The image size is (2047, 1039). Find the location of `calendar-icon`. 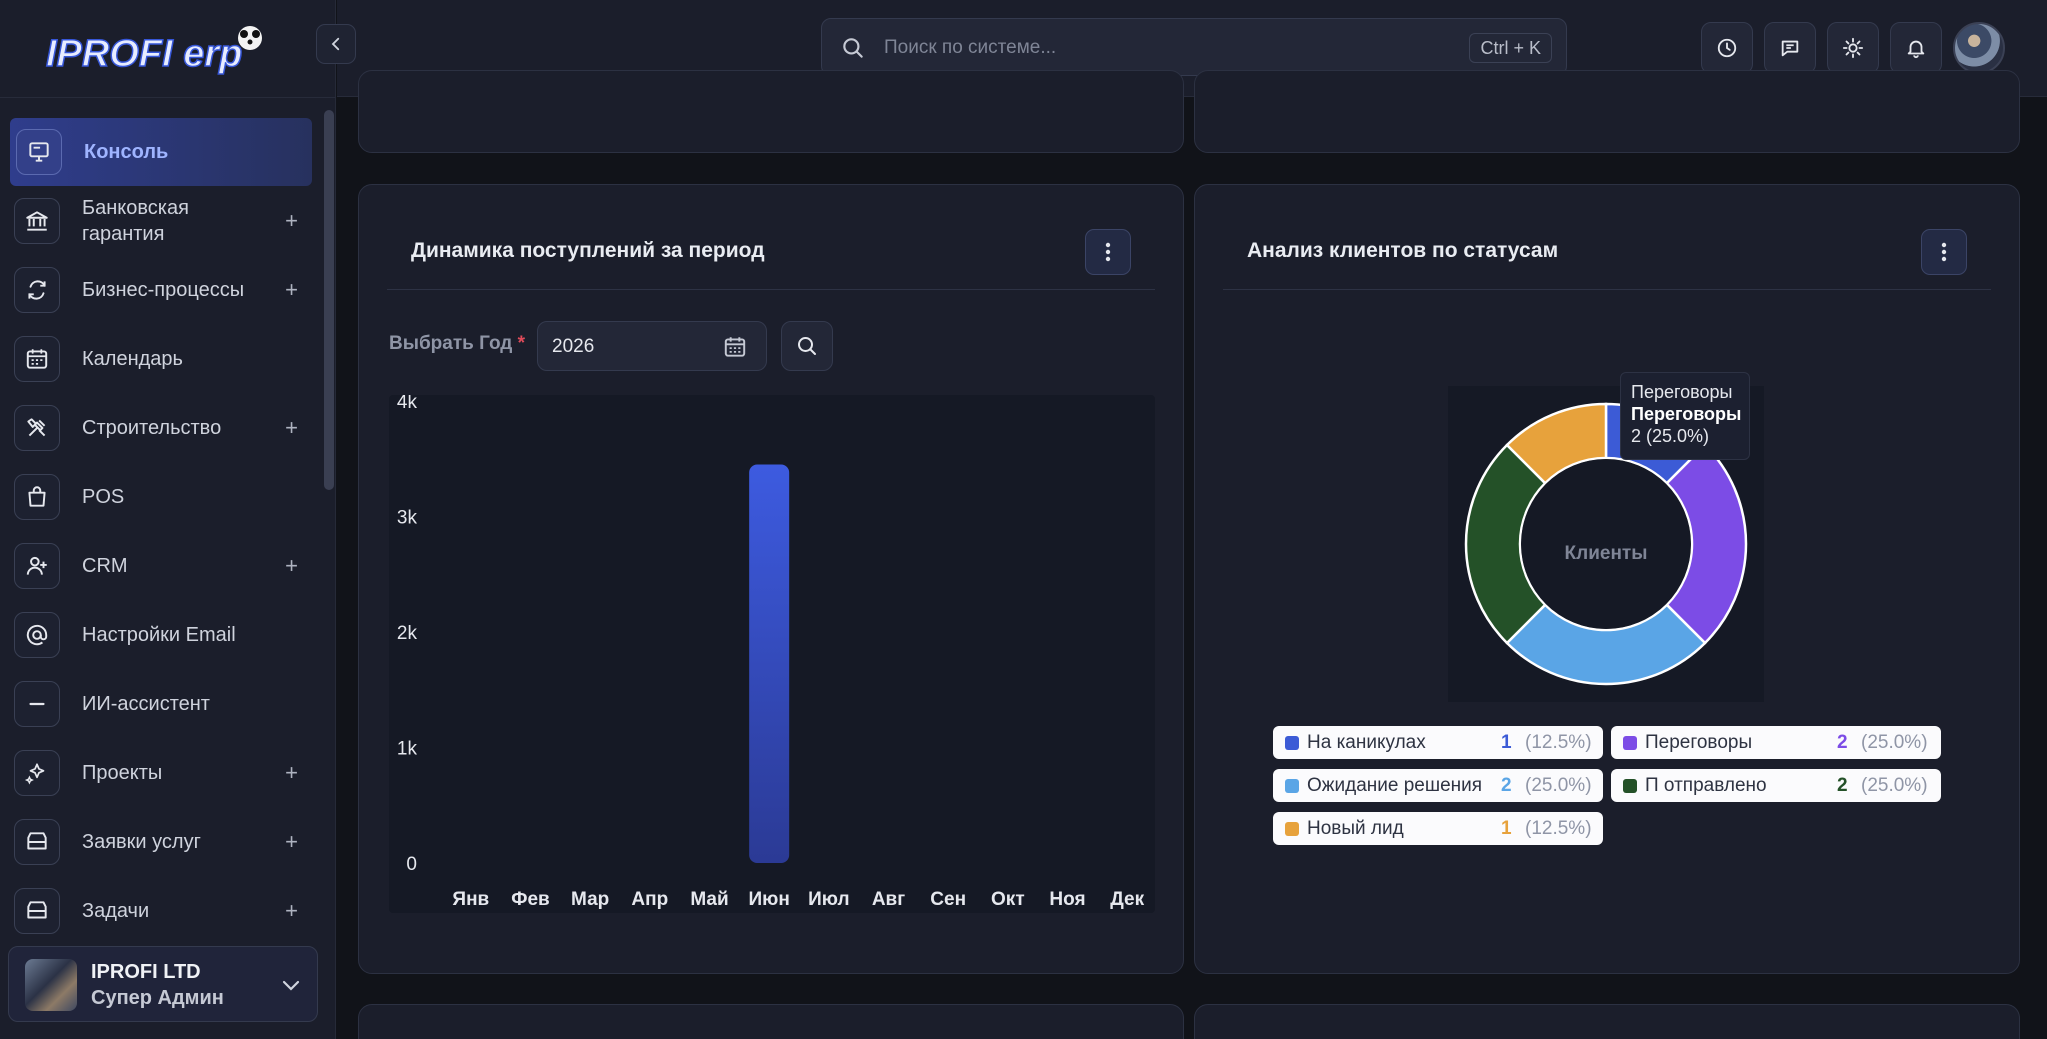

calendar-icon is located at coordinates (735, 347).